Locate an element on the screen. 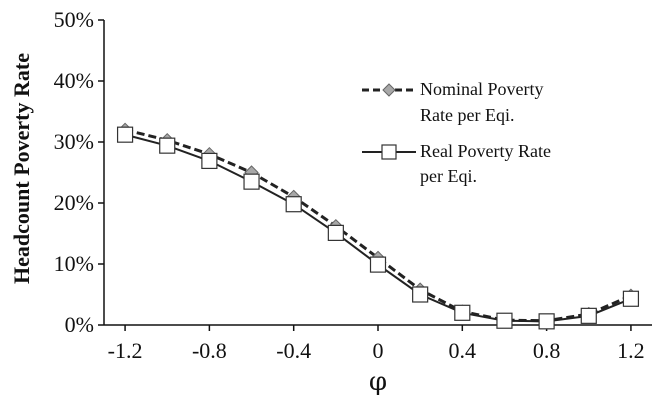 The height and width of the screenshot is (395, 653). legend-label: per Eqi. is located at coordinates (448, 176).